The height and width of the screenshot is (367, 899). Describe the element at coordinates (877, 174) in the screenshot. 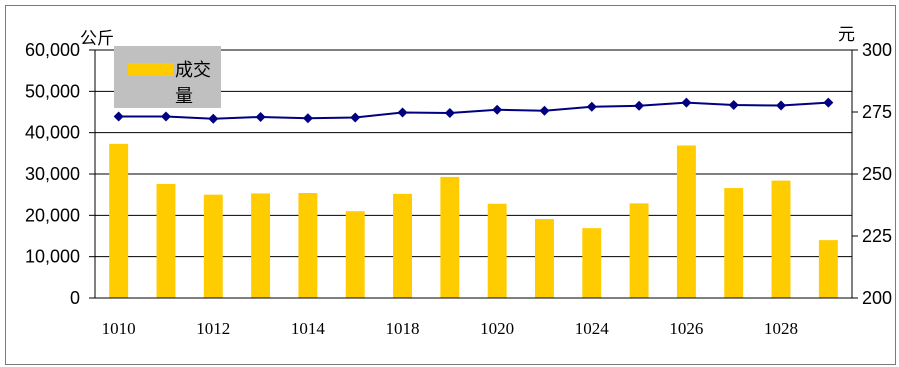

I see `right-tick-label: 250` at that location.